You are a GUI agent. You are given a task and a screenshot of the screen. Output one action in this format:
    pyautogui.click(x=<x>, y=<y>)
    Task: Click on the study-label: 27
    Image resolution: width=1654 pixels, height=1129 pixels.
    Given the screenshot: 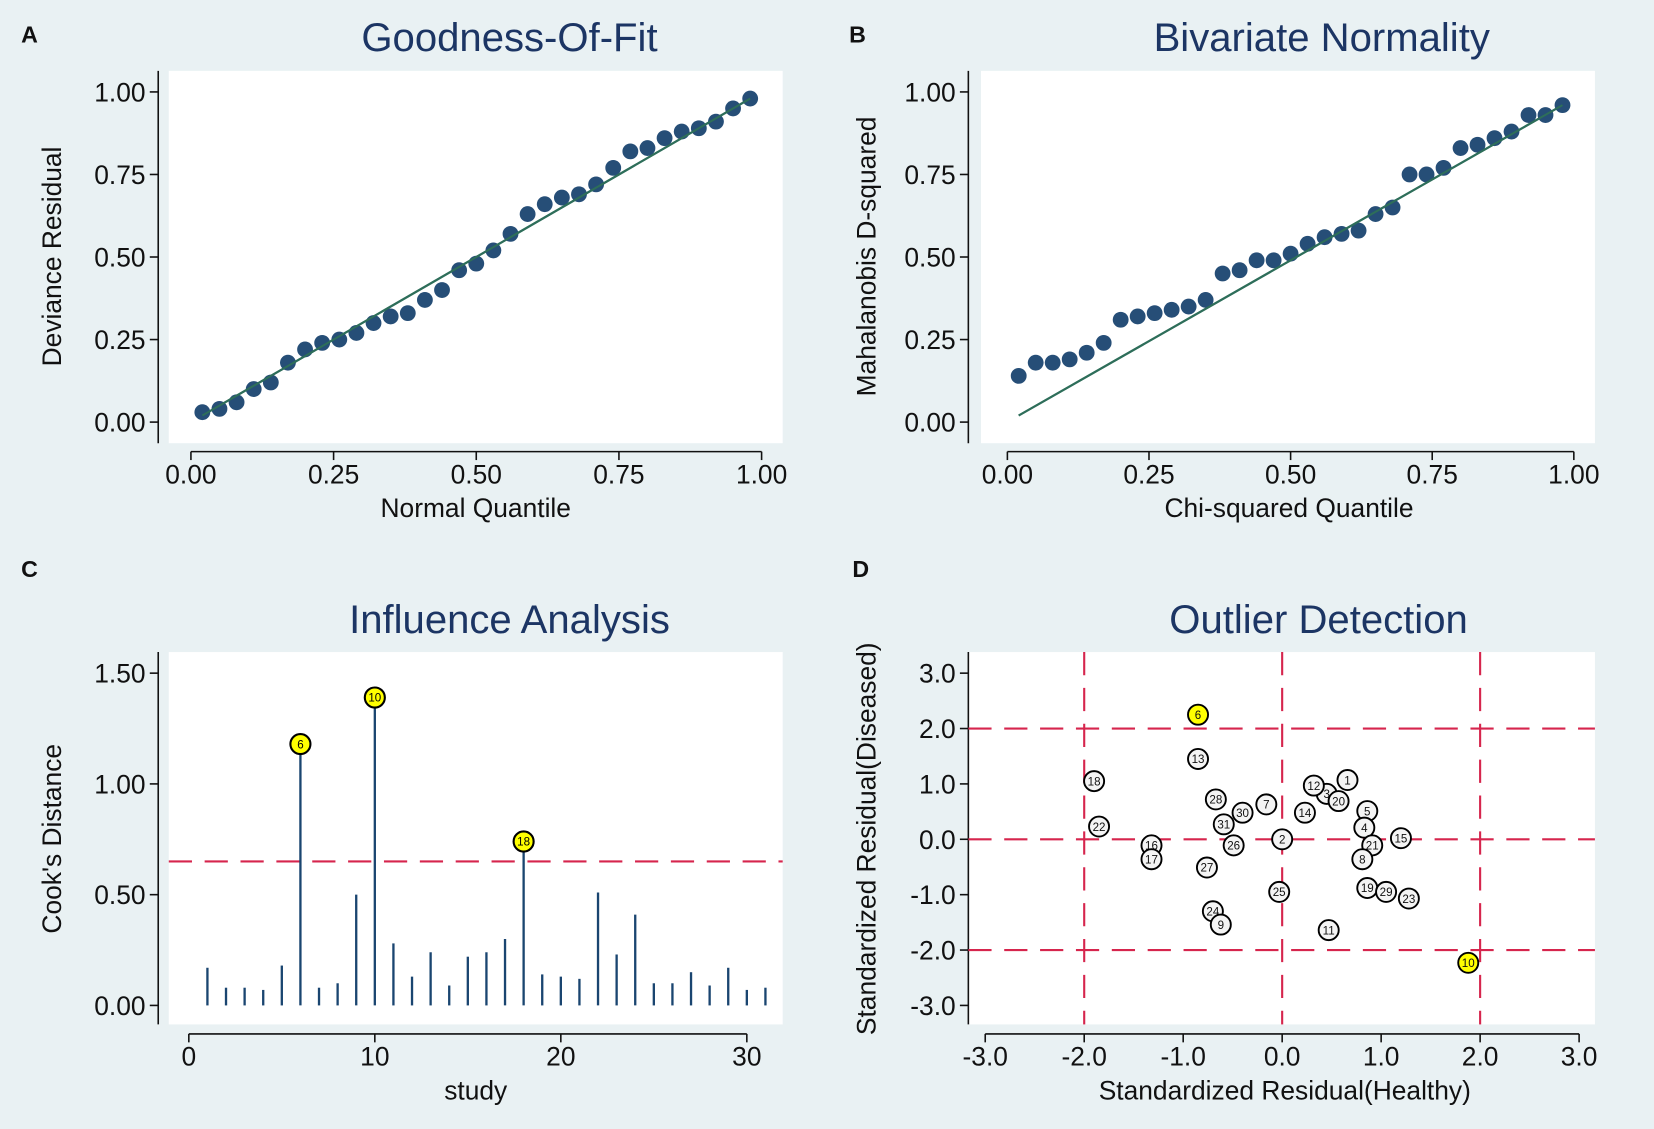 What is the action you would take?
    pyautogui.click(x=1206, y=868)
    